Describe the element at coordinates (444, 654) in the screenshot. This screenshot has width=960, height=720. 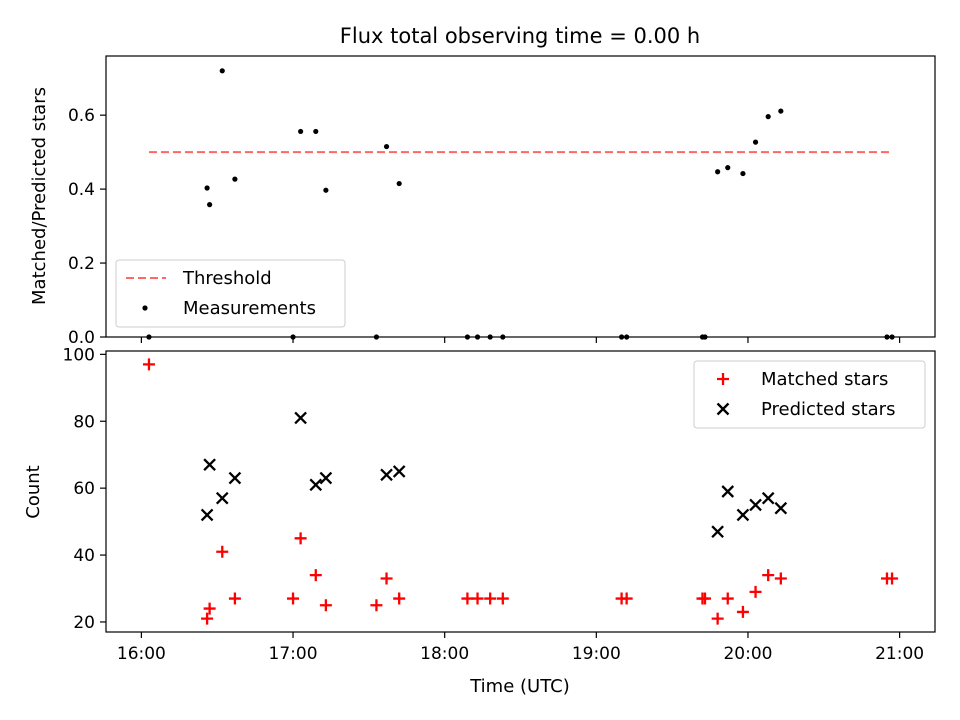
I see `bottom-x-tick-label: 18:00` at that location.